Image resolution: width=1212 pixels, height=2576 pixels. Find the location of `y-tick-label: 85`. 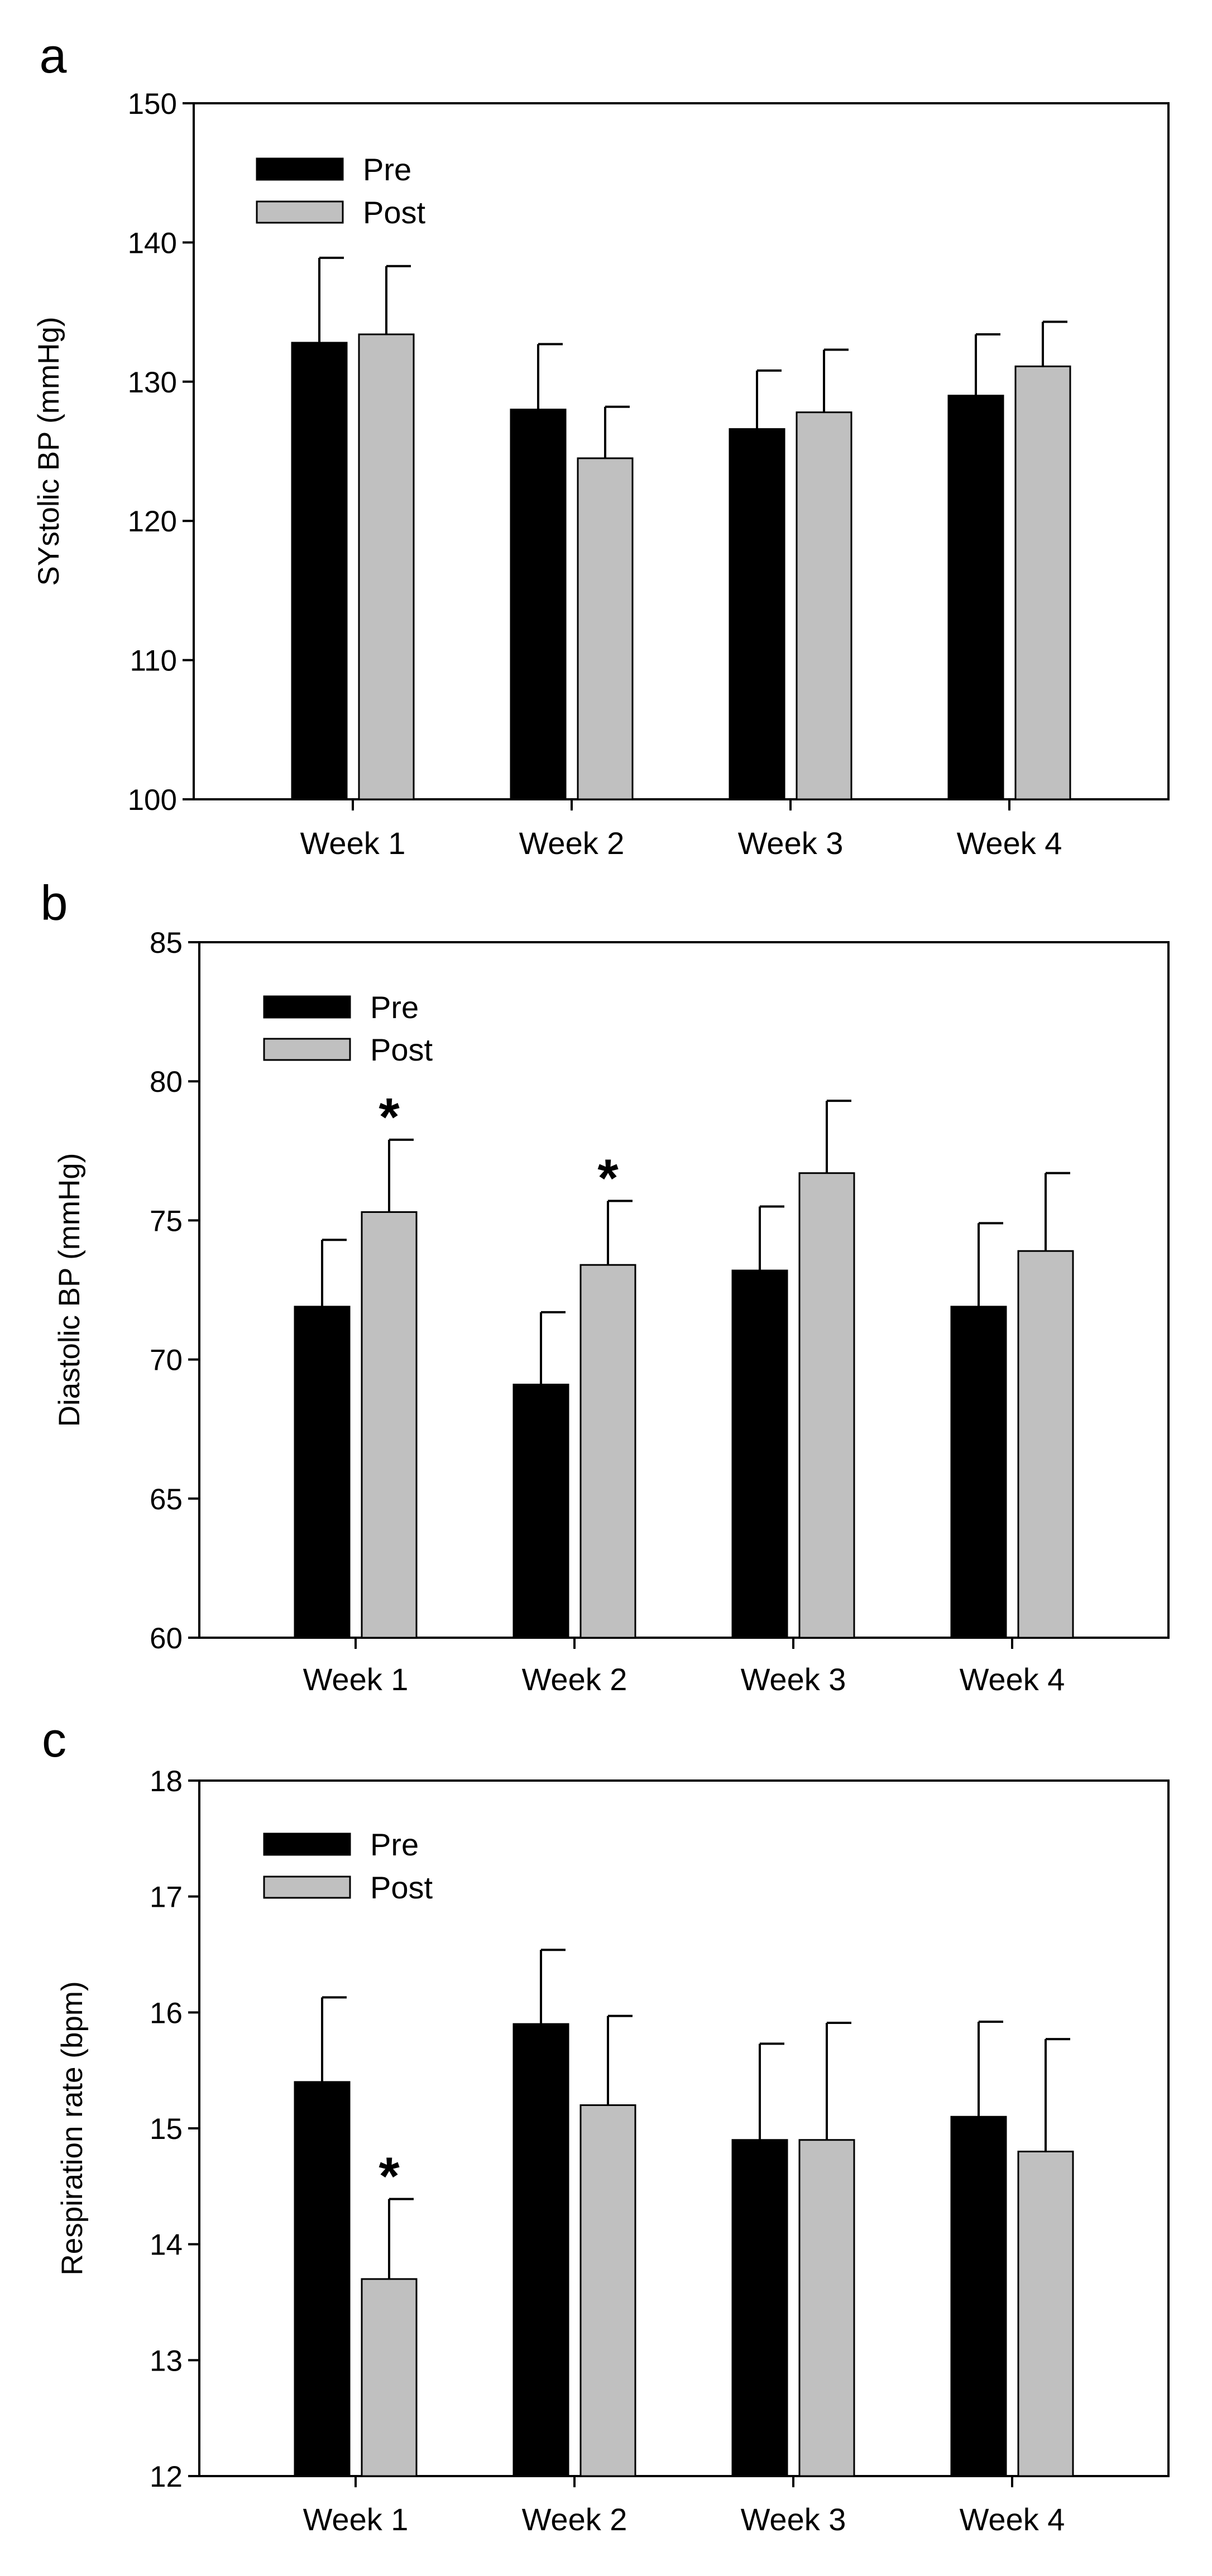

y-tick-label: 85 is located at coordinates (167, 943).